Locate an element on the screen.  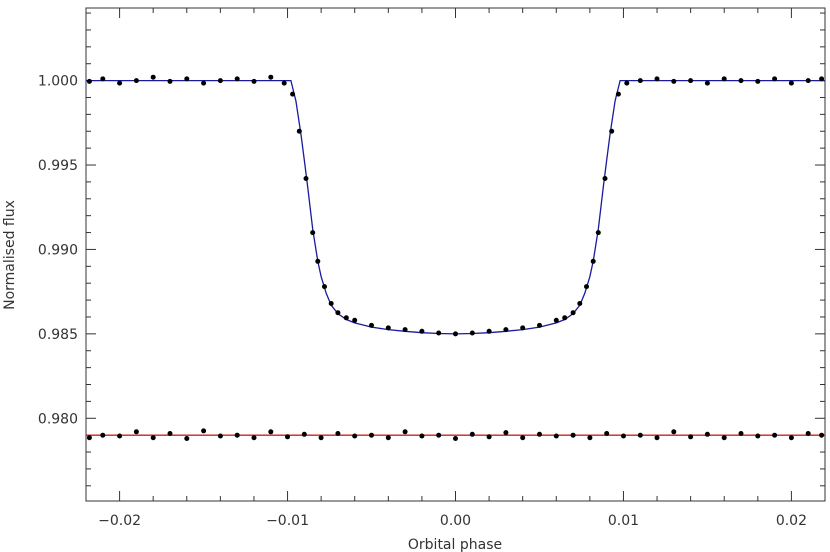
x-tick-label: 0.01 is located at coordinates (623, 521).